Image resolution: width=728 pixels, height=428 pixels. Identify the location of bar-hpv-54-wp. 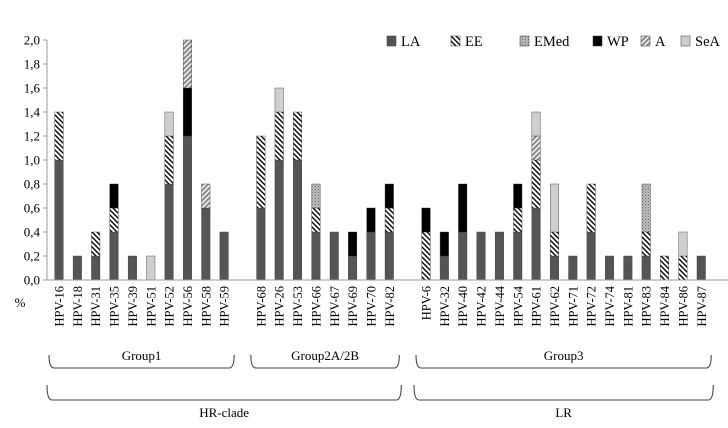
(518, 196).